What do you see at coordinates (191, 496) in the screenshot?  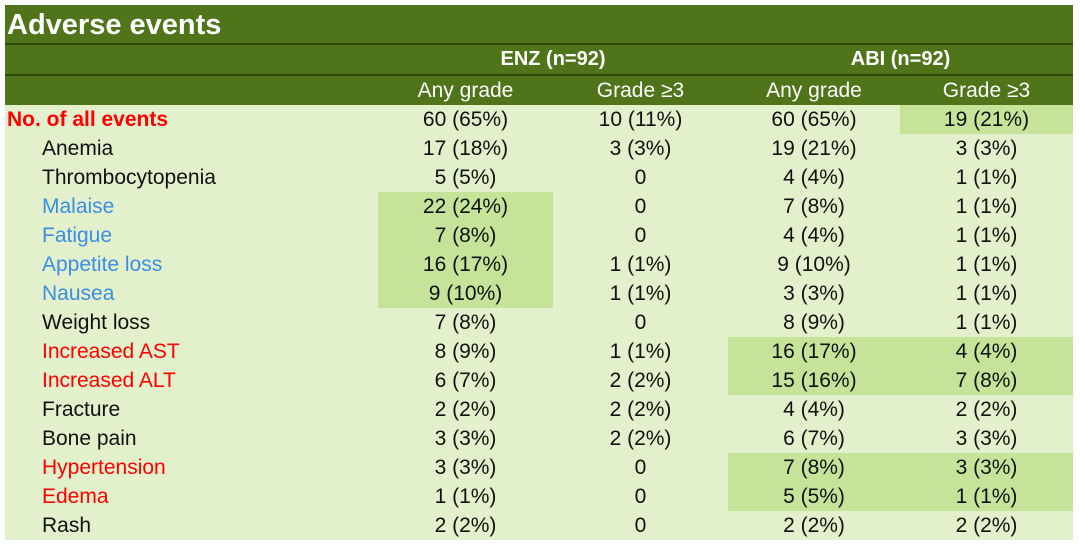 I see `row-label: Edema` at bounding box center [191, 496].